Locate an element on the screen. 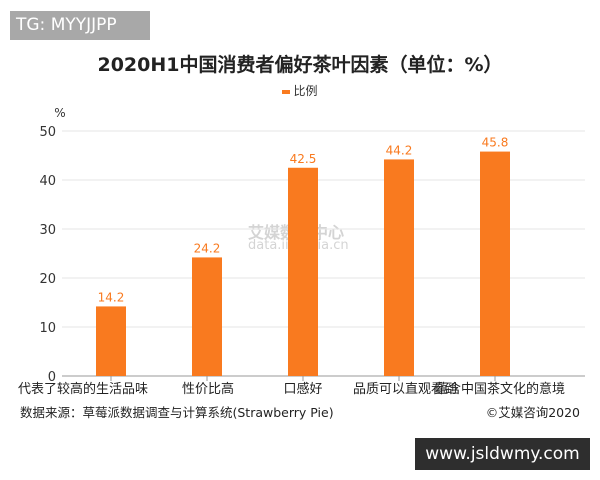 Image resolution: width=600 pixels, height=480 pixels. data-label: 45.8 is located at coordinates (495, 143).